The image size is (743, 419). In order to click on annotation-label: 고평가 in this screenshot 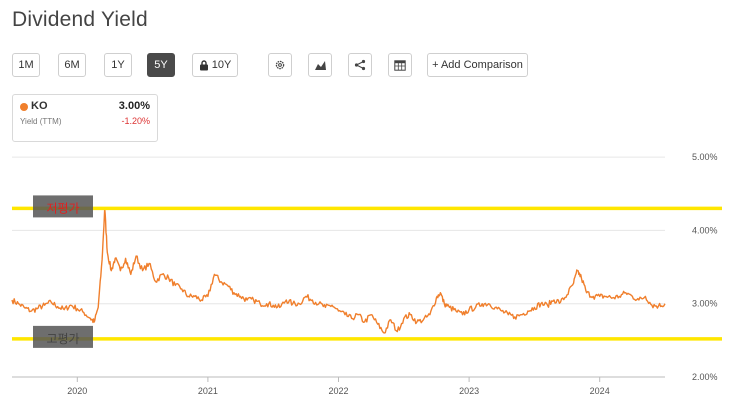, I will do `click(62, 339)`.